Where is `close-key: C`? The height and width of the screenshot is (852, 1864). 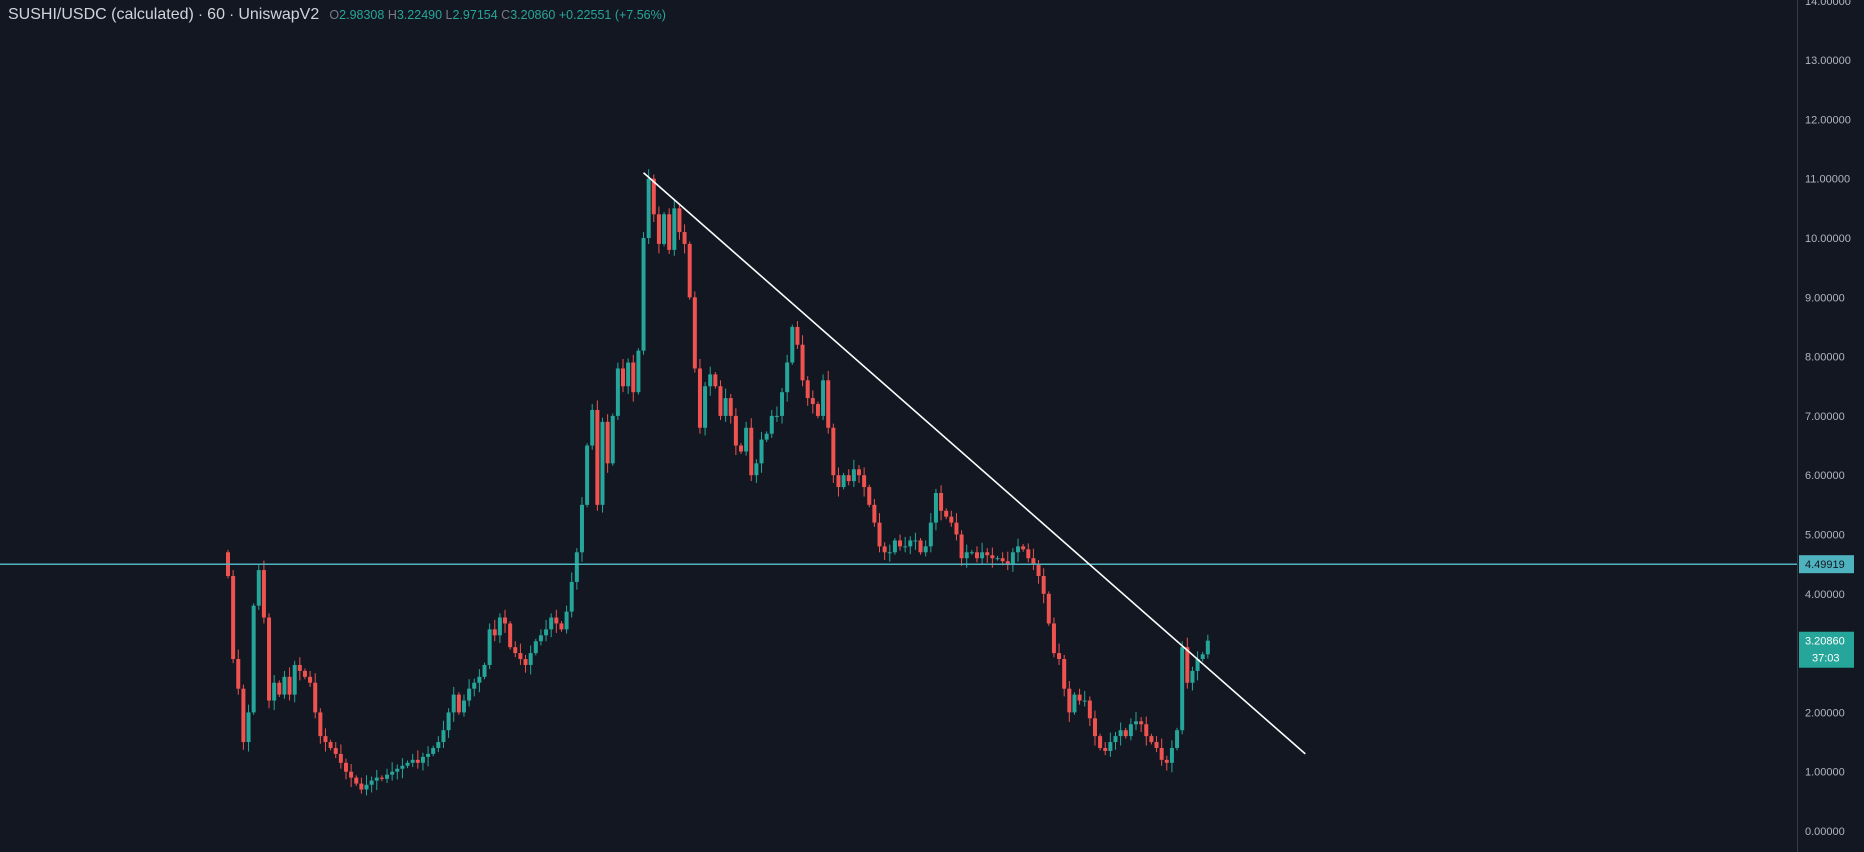
close-key: C is located at coordinates (506, 15).